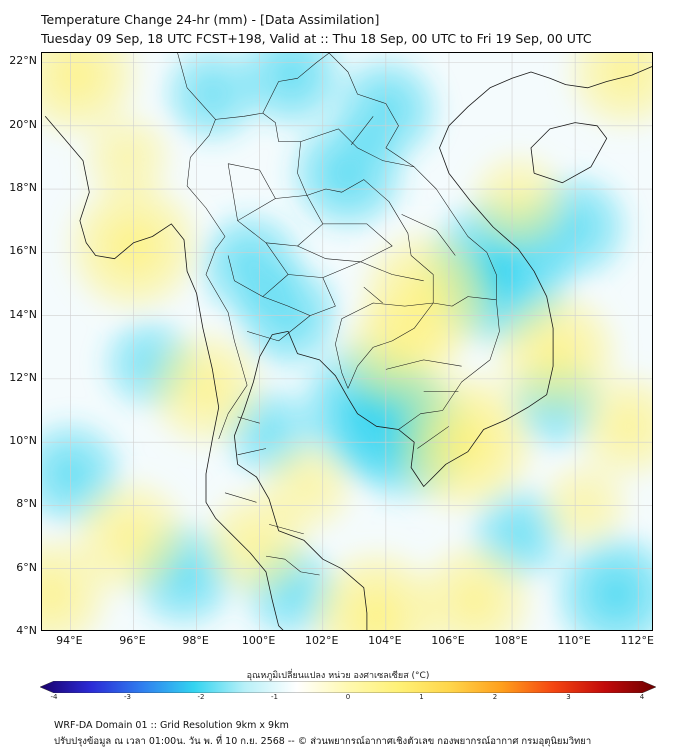  What do you see at coordinates (511, 640) in the screenshot?
I see `longitude-label: 108°E` at bounding box center [511, 640].